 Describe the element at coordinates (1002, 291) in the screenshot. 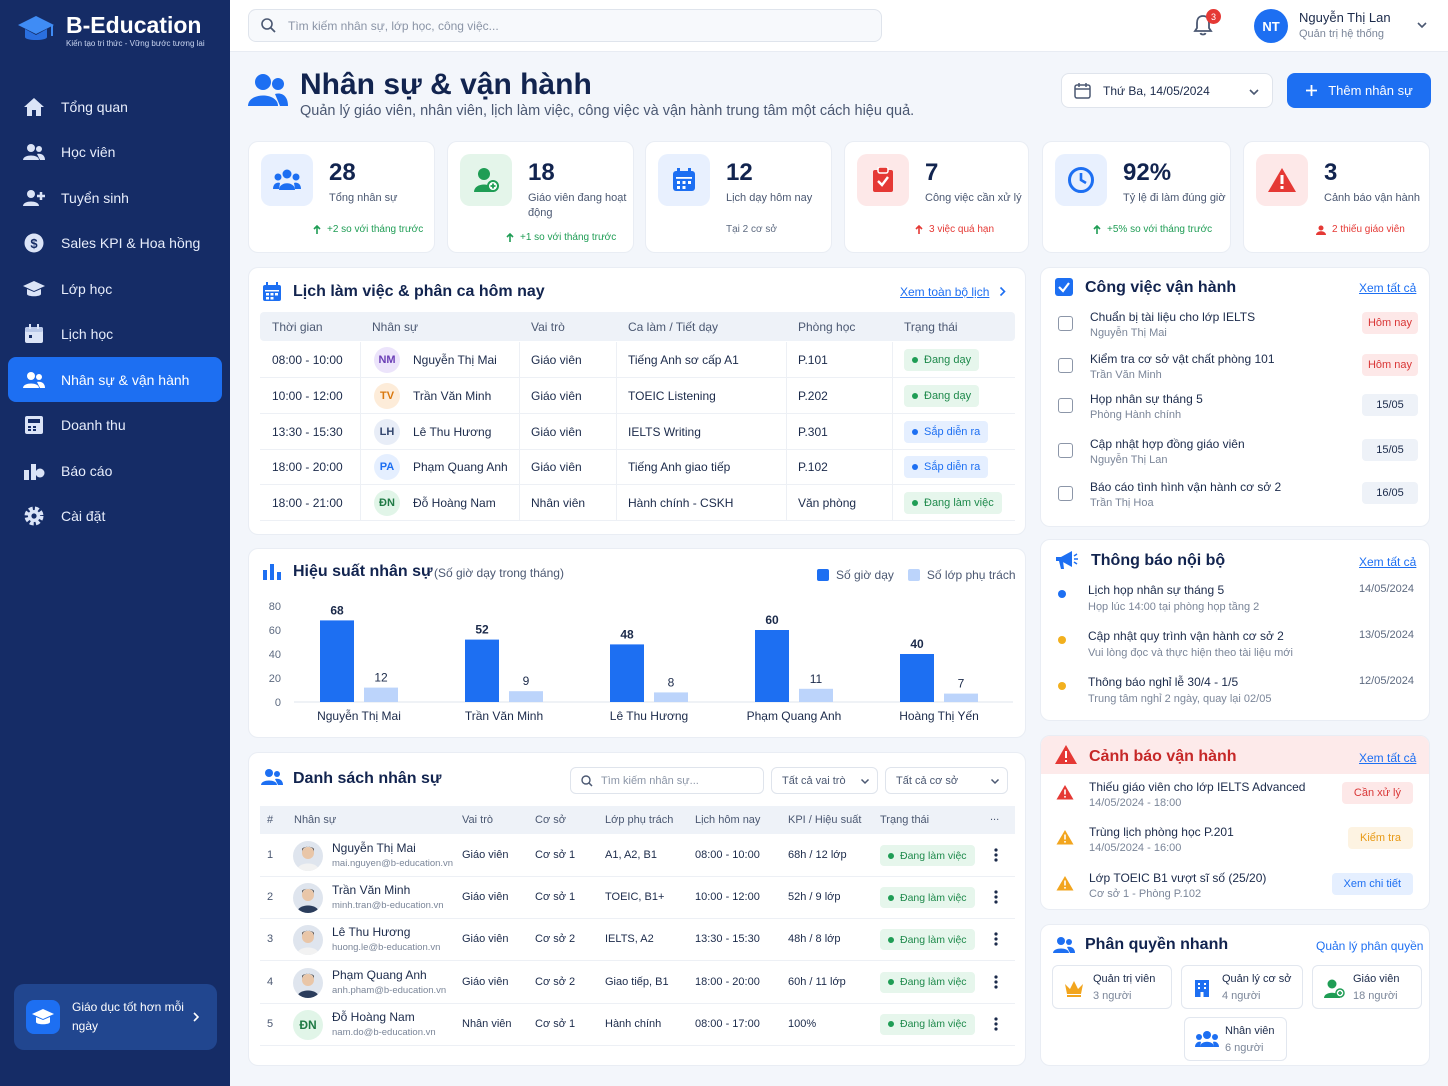

I see `chevron-right-icon` at that location.